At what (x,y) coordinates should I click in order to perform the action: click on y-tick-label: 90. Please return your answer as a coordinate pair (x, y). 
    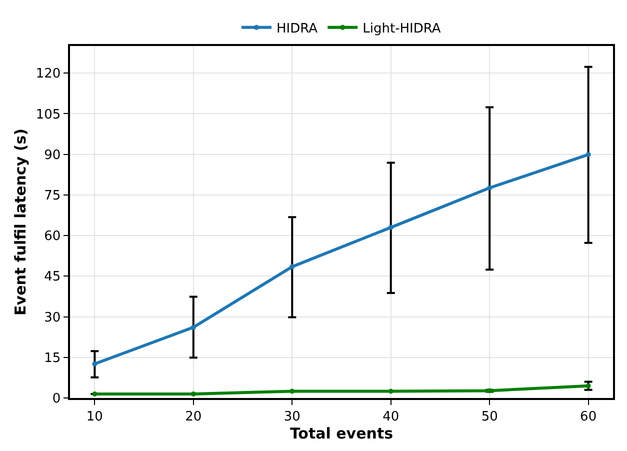
    Looking at the image, I should click on (52, 155).